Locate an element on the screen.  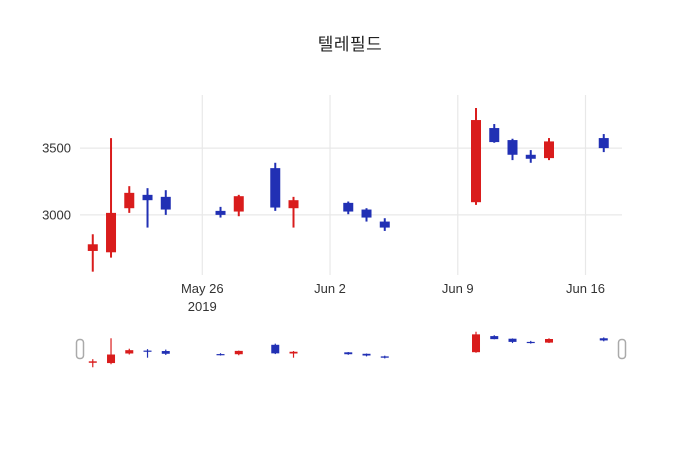
x-tick-label: Jun 16 is located at coordinates (585, 288).